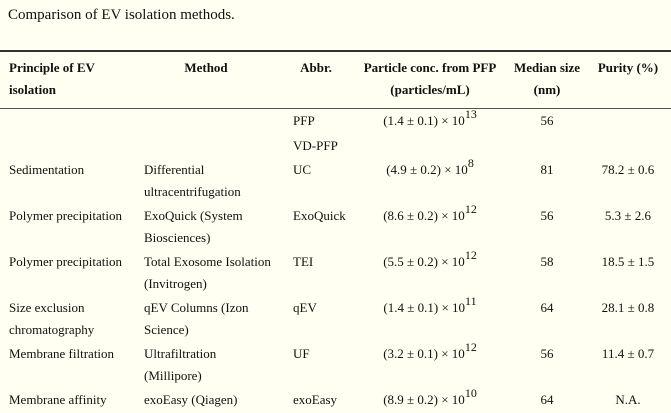 This screenshot has width=671, height=413. What do you see at coordinates (316, 80) in the screenshot?
I see `header-abbr: Abbr.` at bounding box center [316, 80].